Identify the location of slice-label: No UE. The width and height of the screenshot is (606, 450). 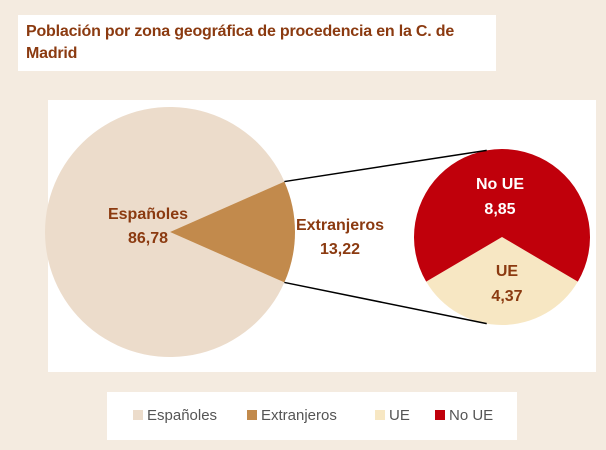
(500, 184).